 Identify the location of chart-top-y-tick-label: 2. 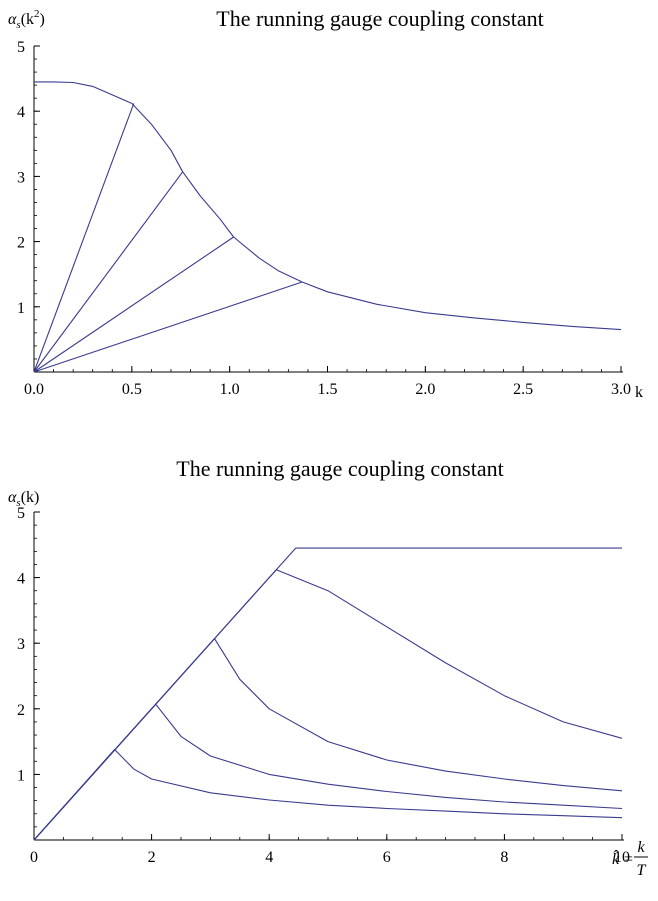
(21, 243).